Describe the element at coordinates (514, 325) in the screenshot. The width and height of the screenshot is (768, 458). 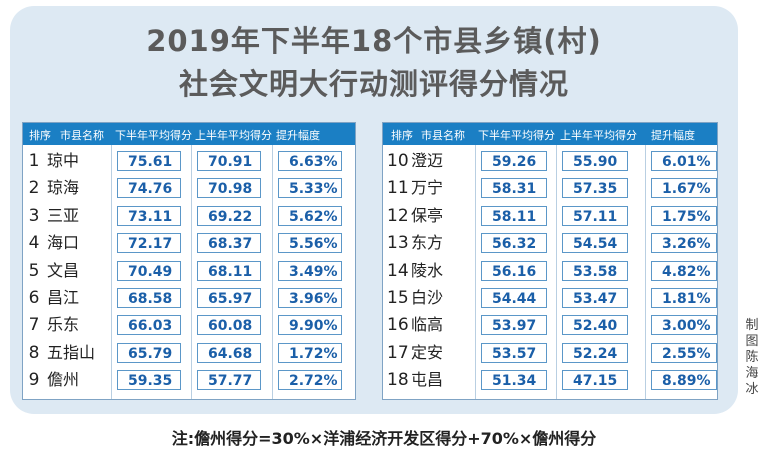
I see `h2-score-cell: 53.97` at that location.